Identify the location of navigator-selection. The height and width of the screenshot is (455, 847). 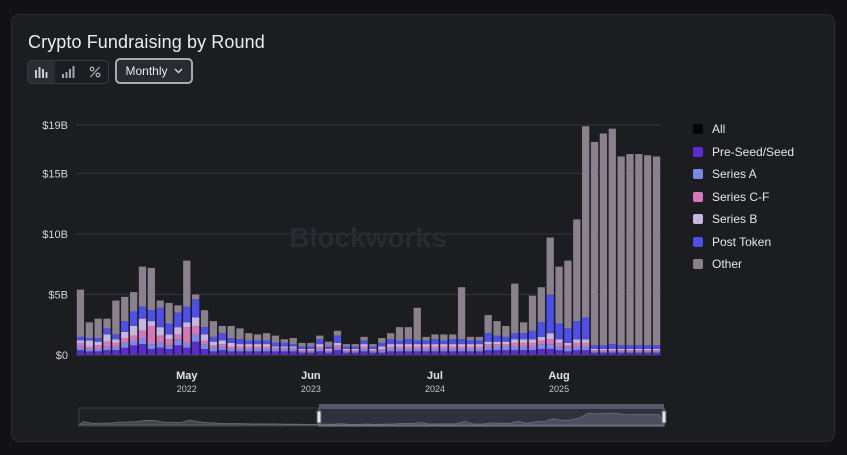
(491, 417).